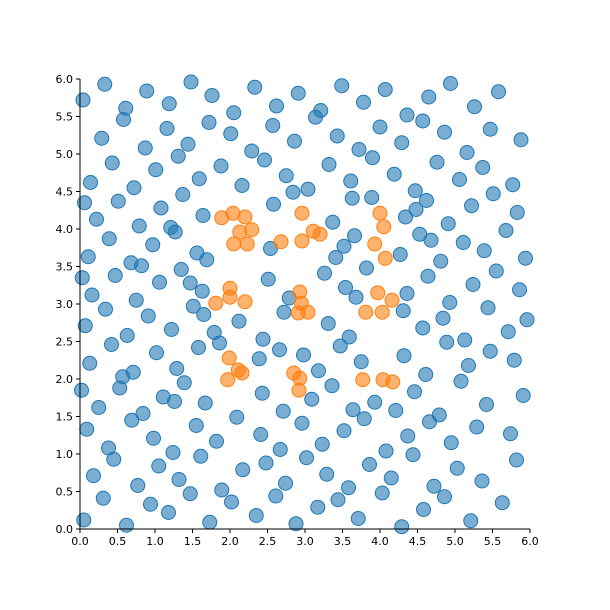  I want to click on x-tick-label: 3.5, so click(343, 541).